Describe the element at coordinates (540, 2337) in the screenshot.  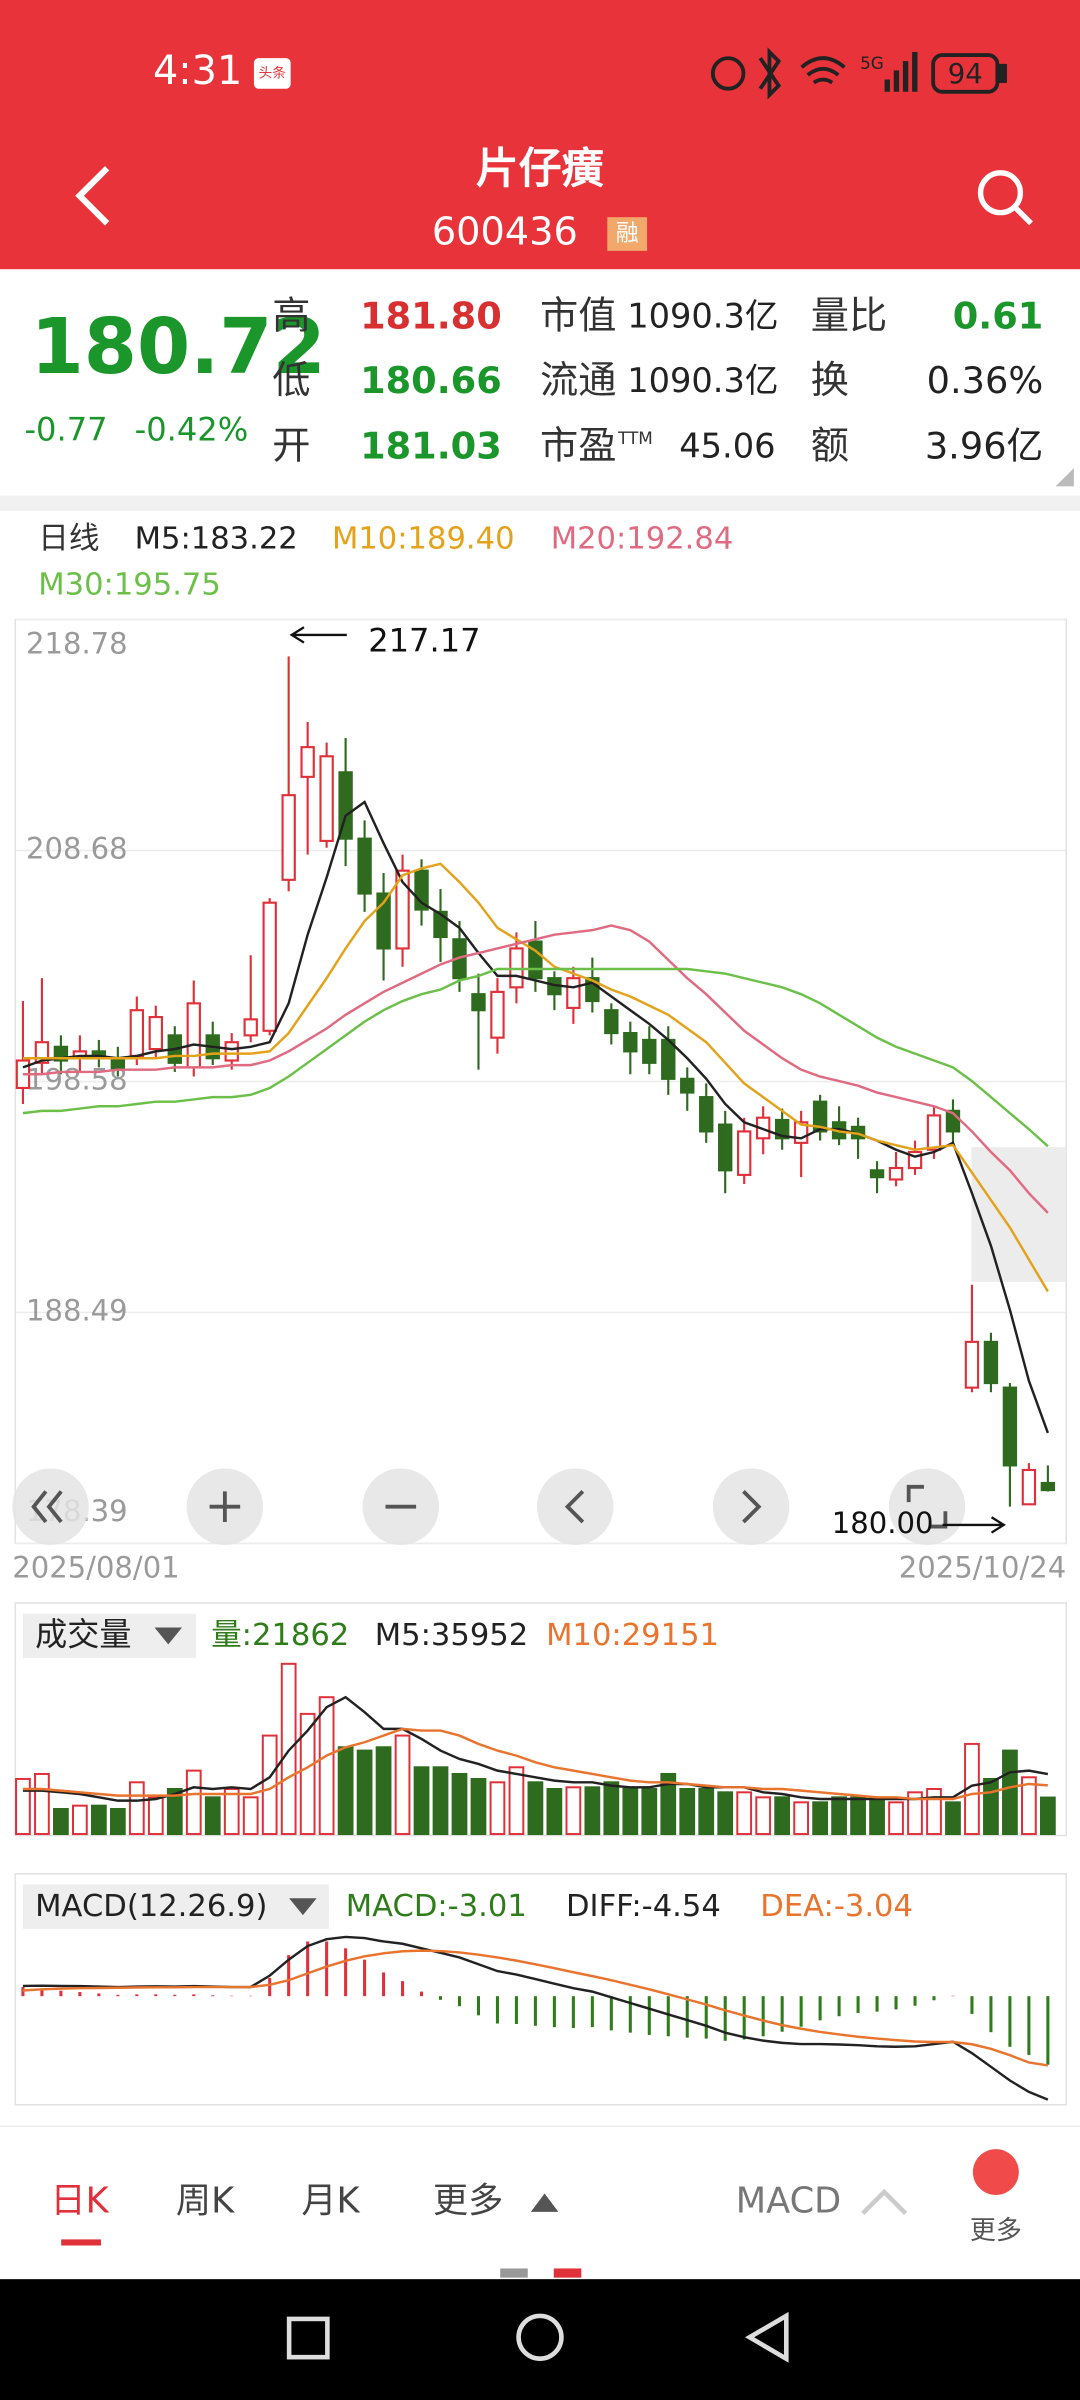
I see `home-button` at that location.